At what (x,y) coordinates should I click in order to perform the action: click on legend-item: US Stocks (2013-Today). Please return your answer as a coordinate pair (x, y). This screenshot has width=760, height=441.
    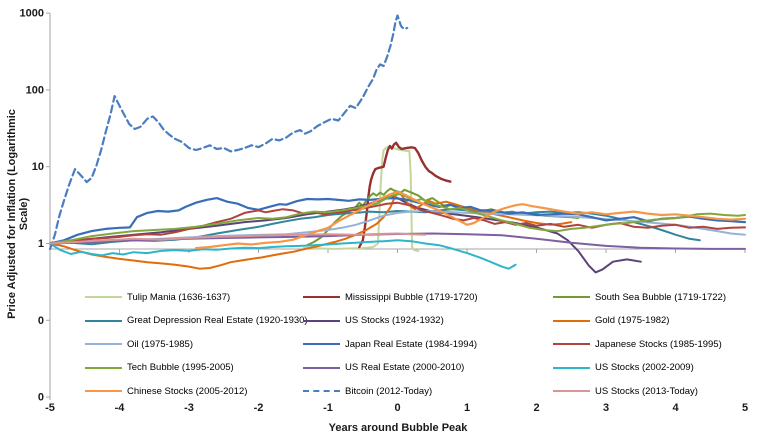
    Looking at the image, I should click on (625, 391).